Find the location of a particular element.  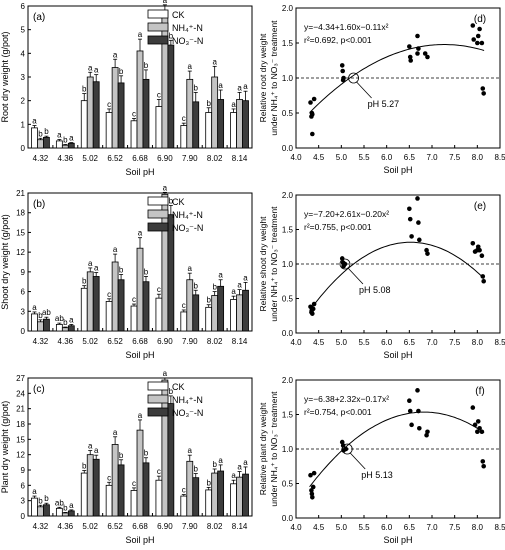

y-tick-label: 0.5 is located at coordinates (288, 299).